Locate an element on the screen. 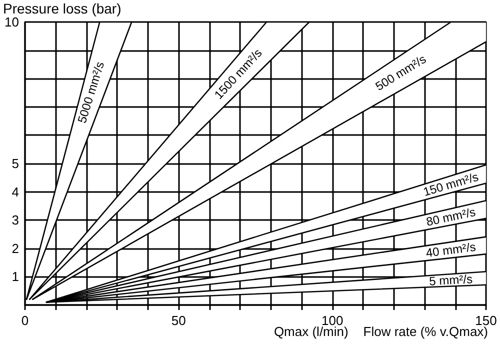 This screenshot has width=500, height=349. y-tick-label: 1 is located at coordinates (15, 276).